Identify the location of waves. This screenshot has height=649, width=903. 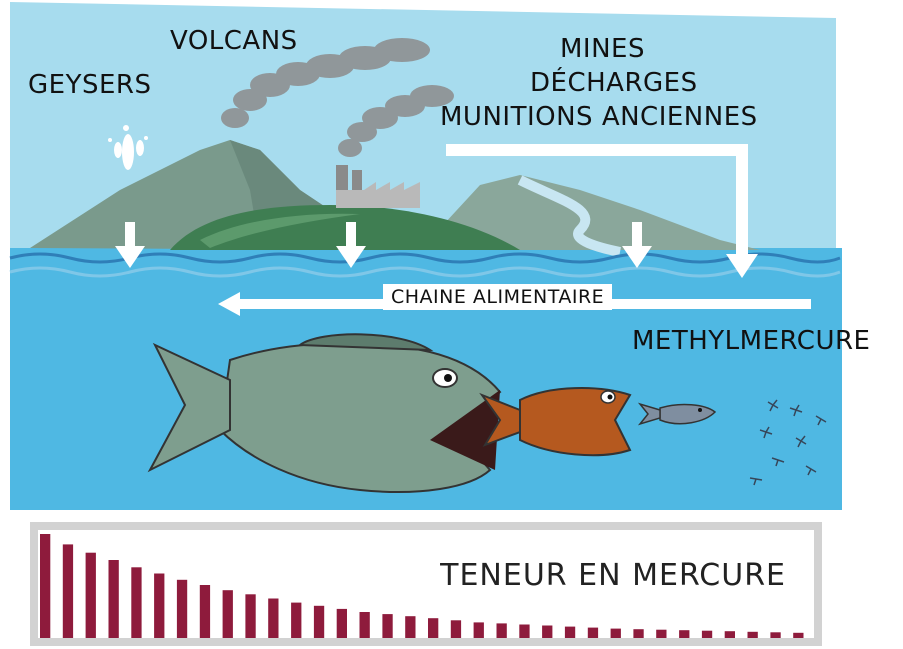
(425, 265).